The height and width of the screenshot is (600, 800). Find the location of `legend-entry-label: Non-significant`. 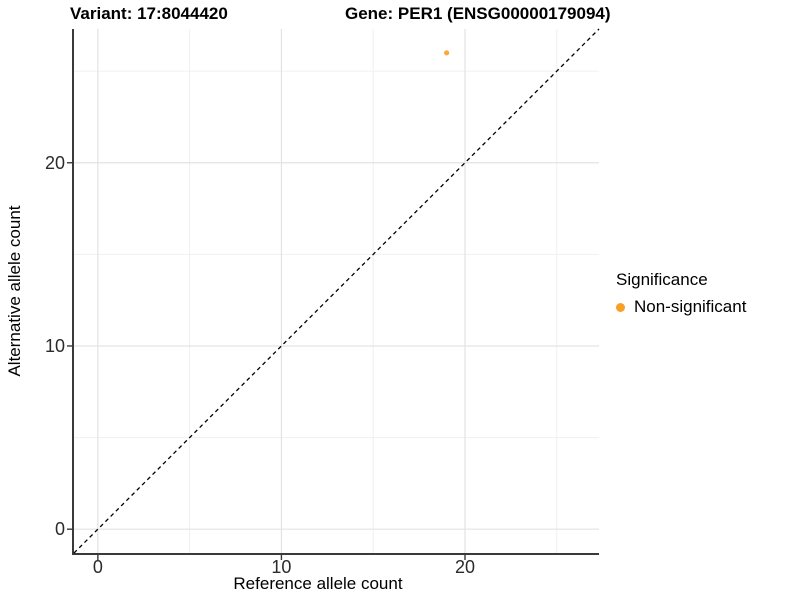

legend-entry-label: Non-significant is located at coordinates (690, 306).